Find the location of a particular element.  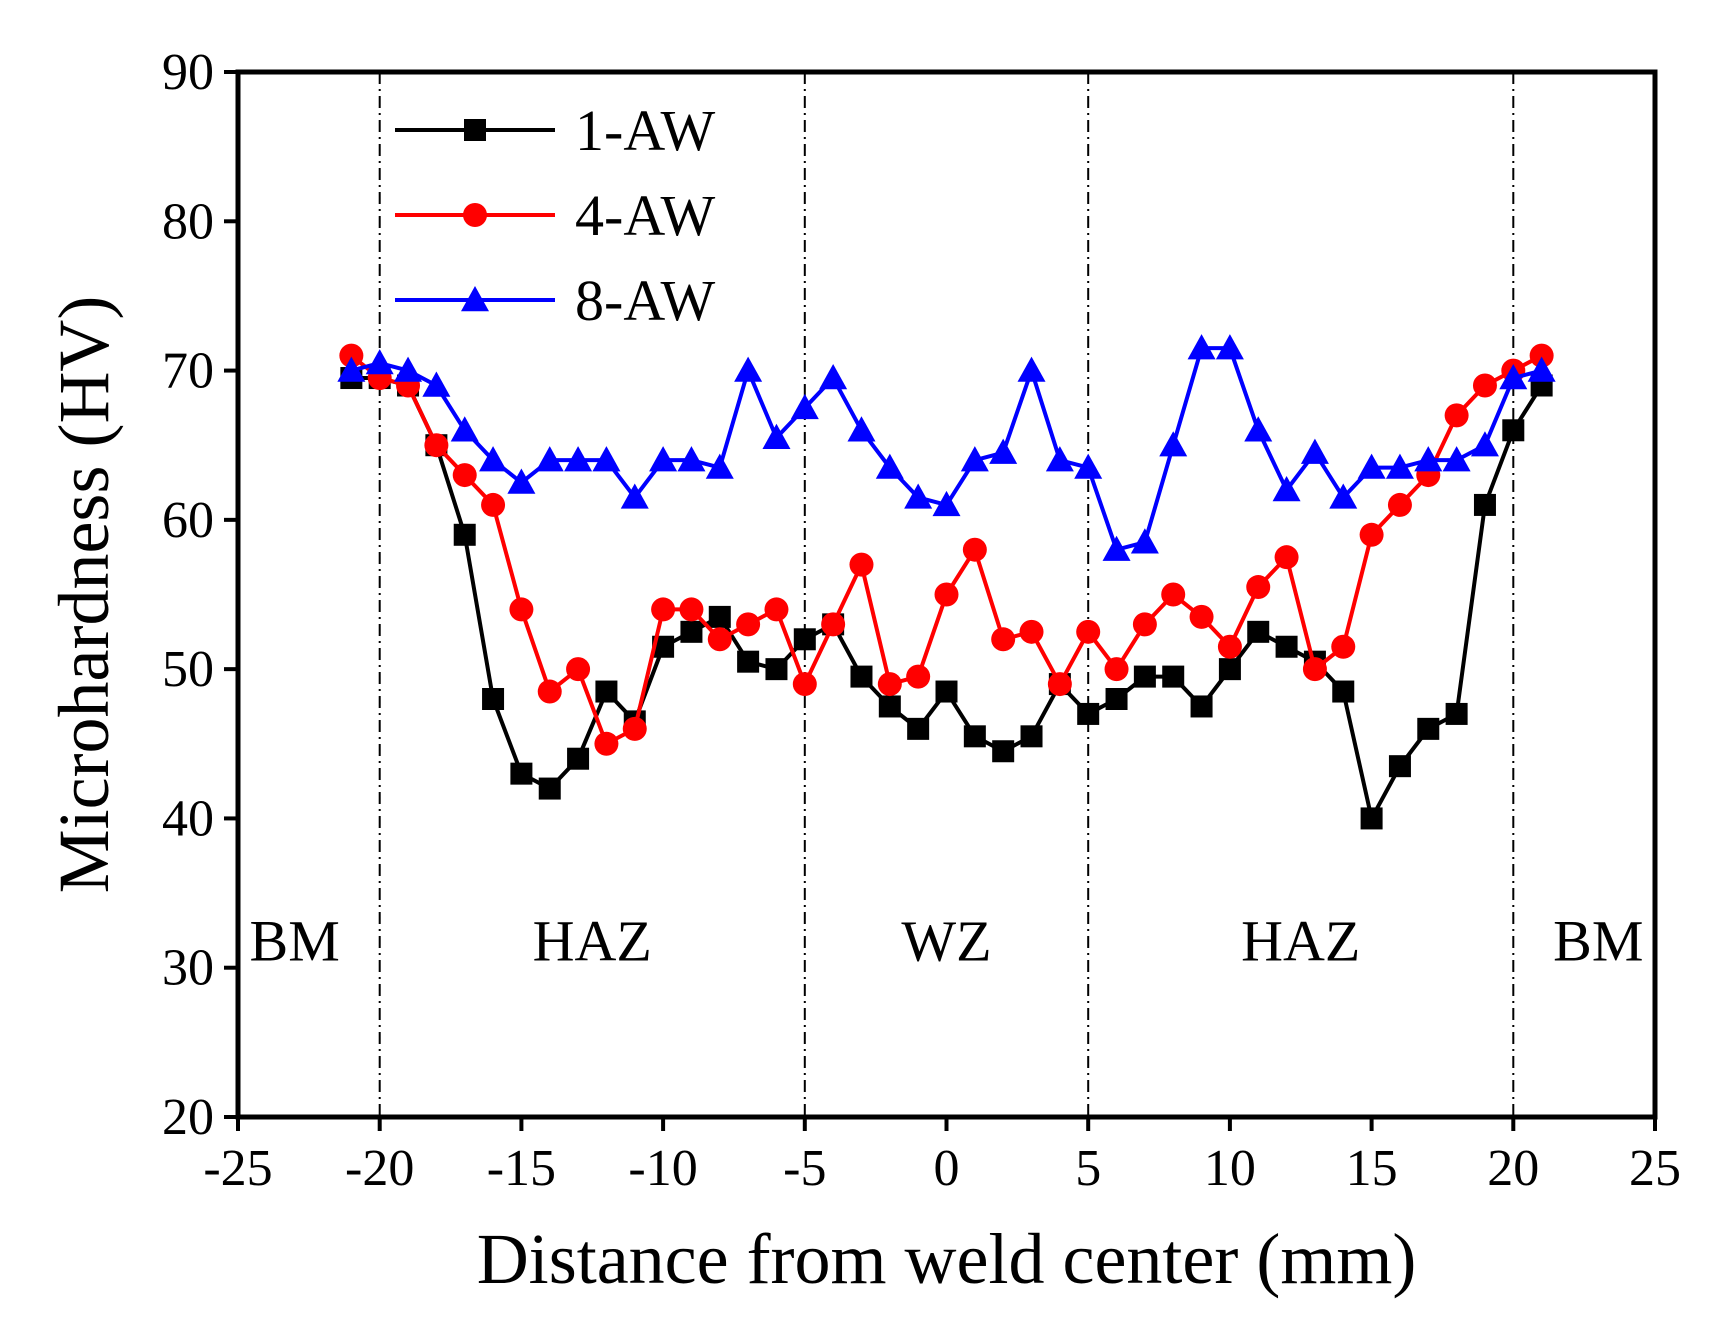

x-tick-label: -25 is located at coordinates (237, 1168).